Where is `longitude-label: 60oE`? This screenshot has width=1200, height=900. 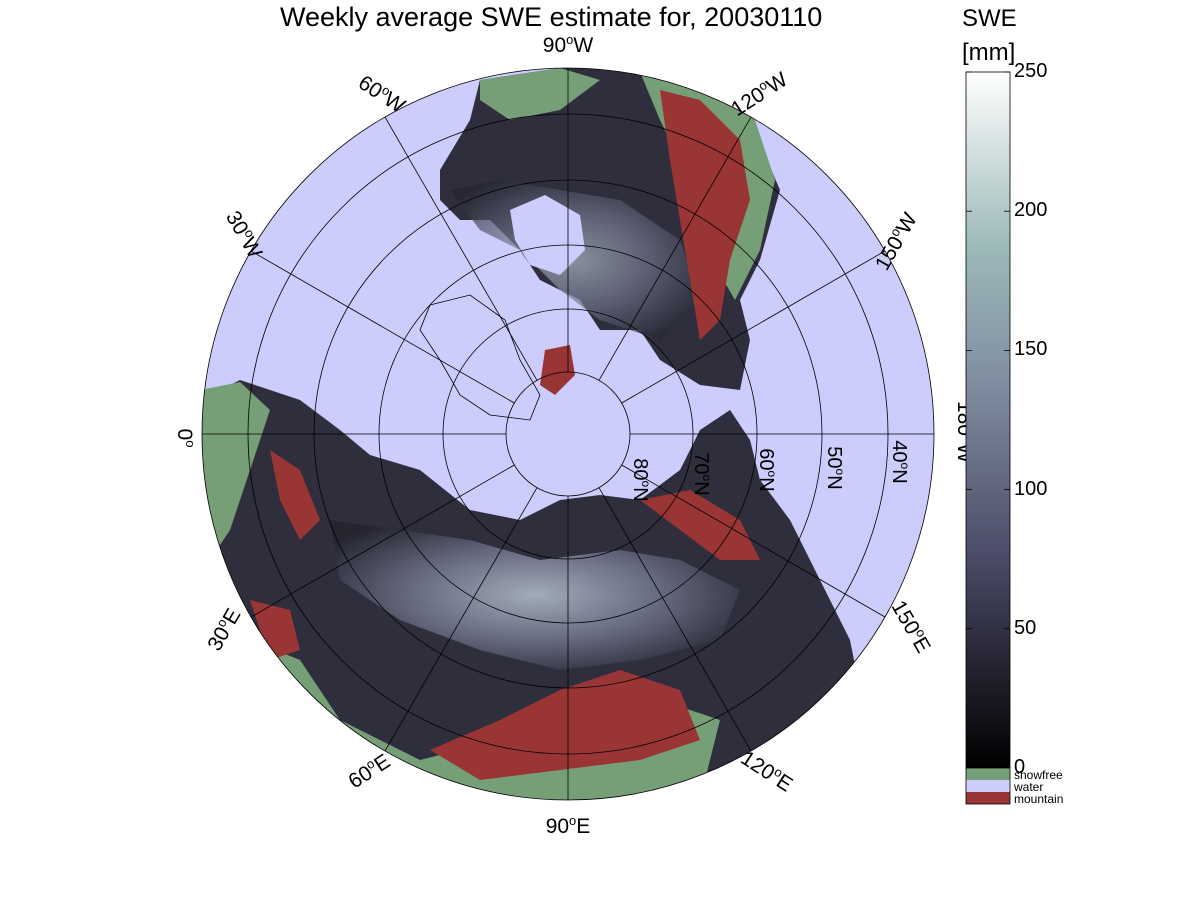
longitude-label: 60oE is located at coordinates (368, 770).